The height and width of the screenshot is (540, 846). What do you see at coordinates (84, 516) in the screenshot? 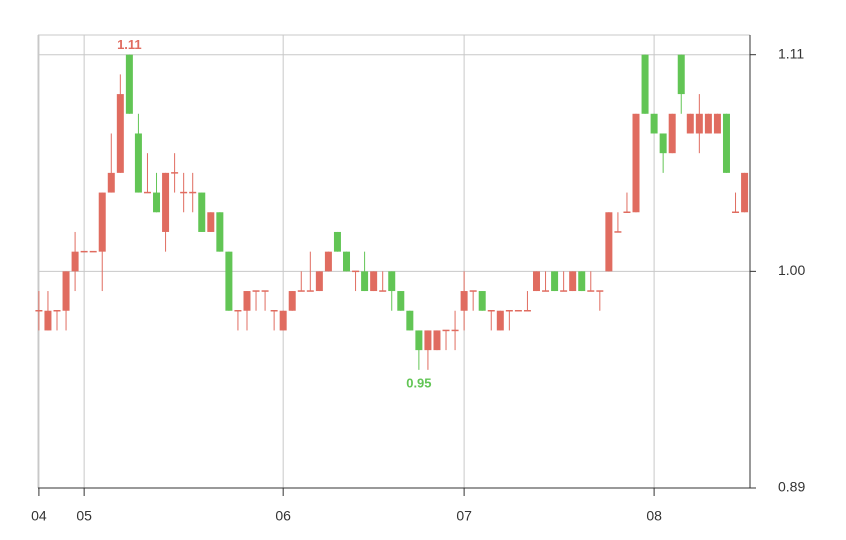
I see `x-tick-label: 05` at bounding box center [84, 516].